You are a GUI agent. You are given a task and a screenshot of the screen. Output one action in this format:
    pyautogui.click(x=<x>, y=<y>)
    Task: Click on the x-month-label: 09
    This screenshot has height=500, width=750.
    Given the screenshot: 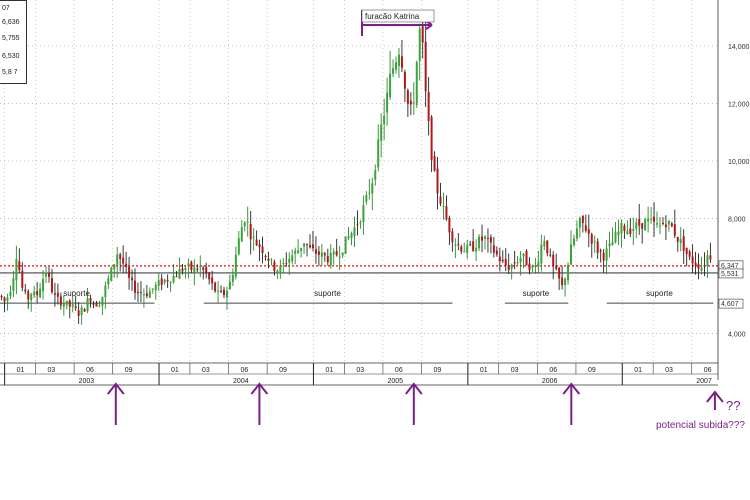 What is the action you would take?
    pyautogui.click(x=592, y=370)
    